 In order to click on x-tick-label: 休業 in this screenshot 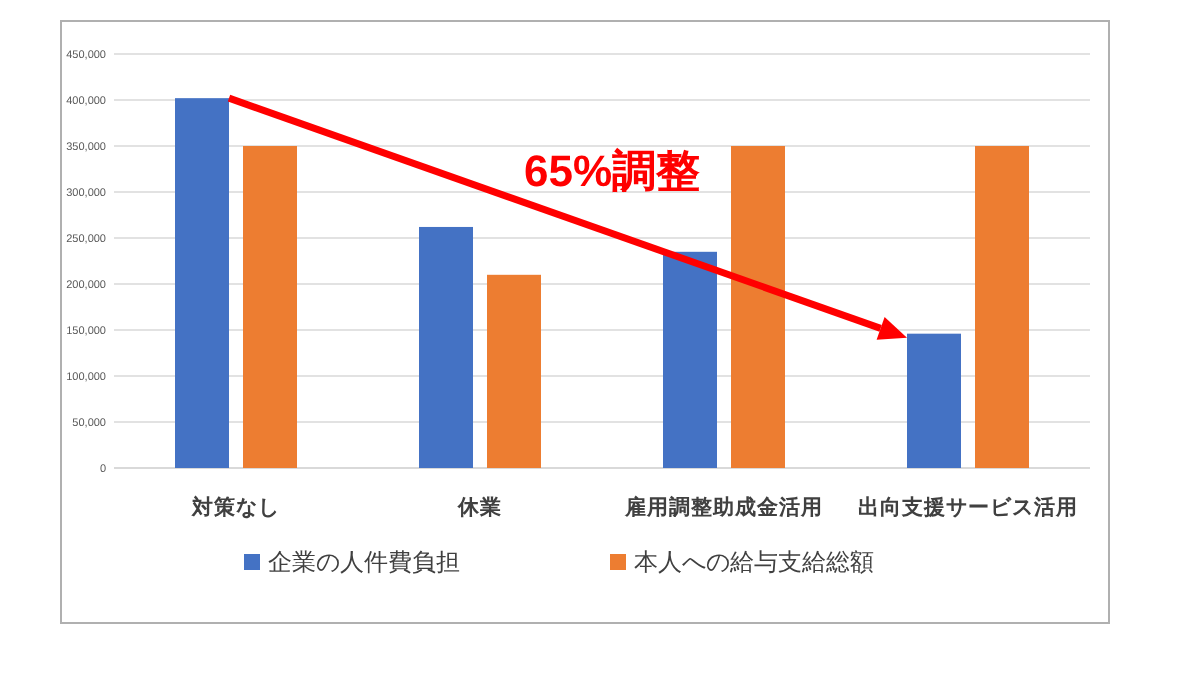, I will do `click(479, 507)`.